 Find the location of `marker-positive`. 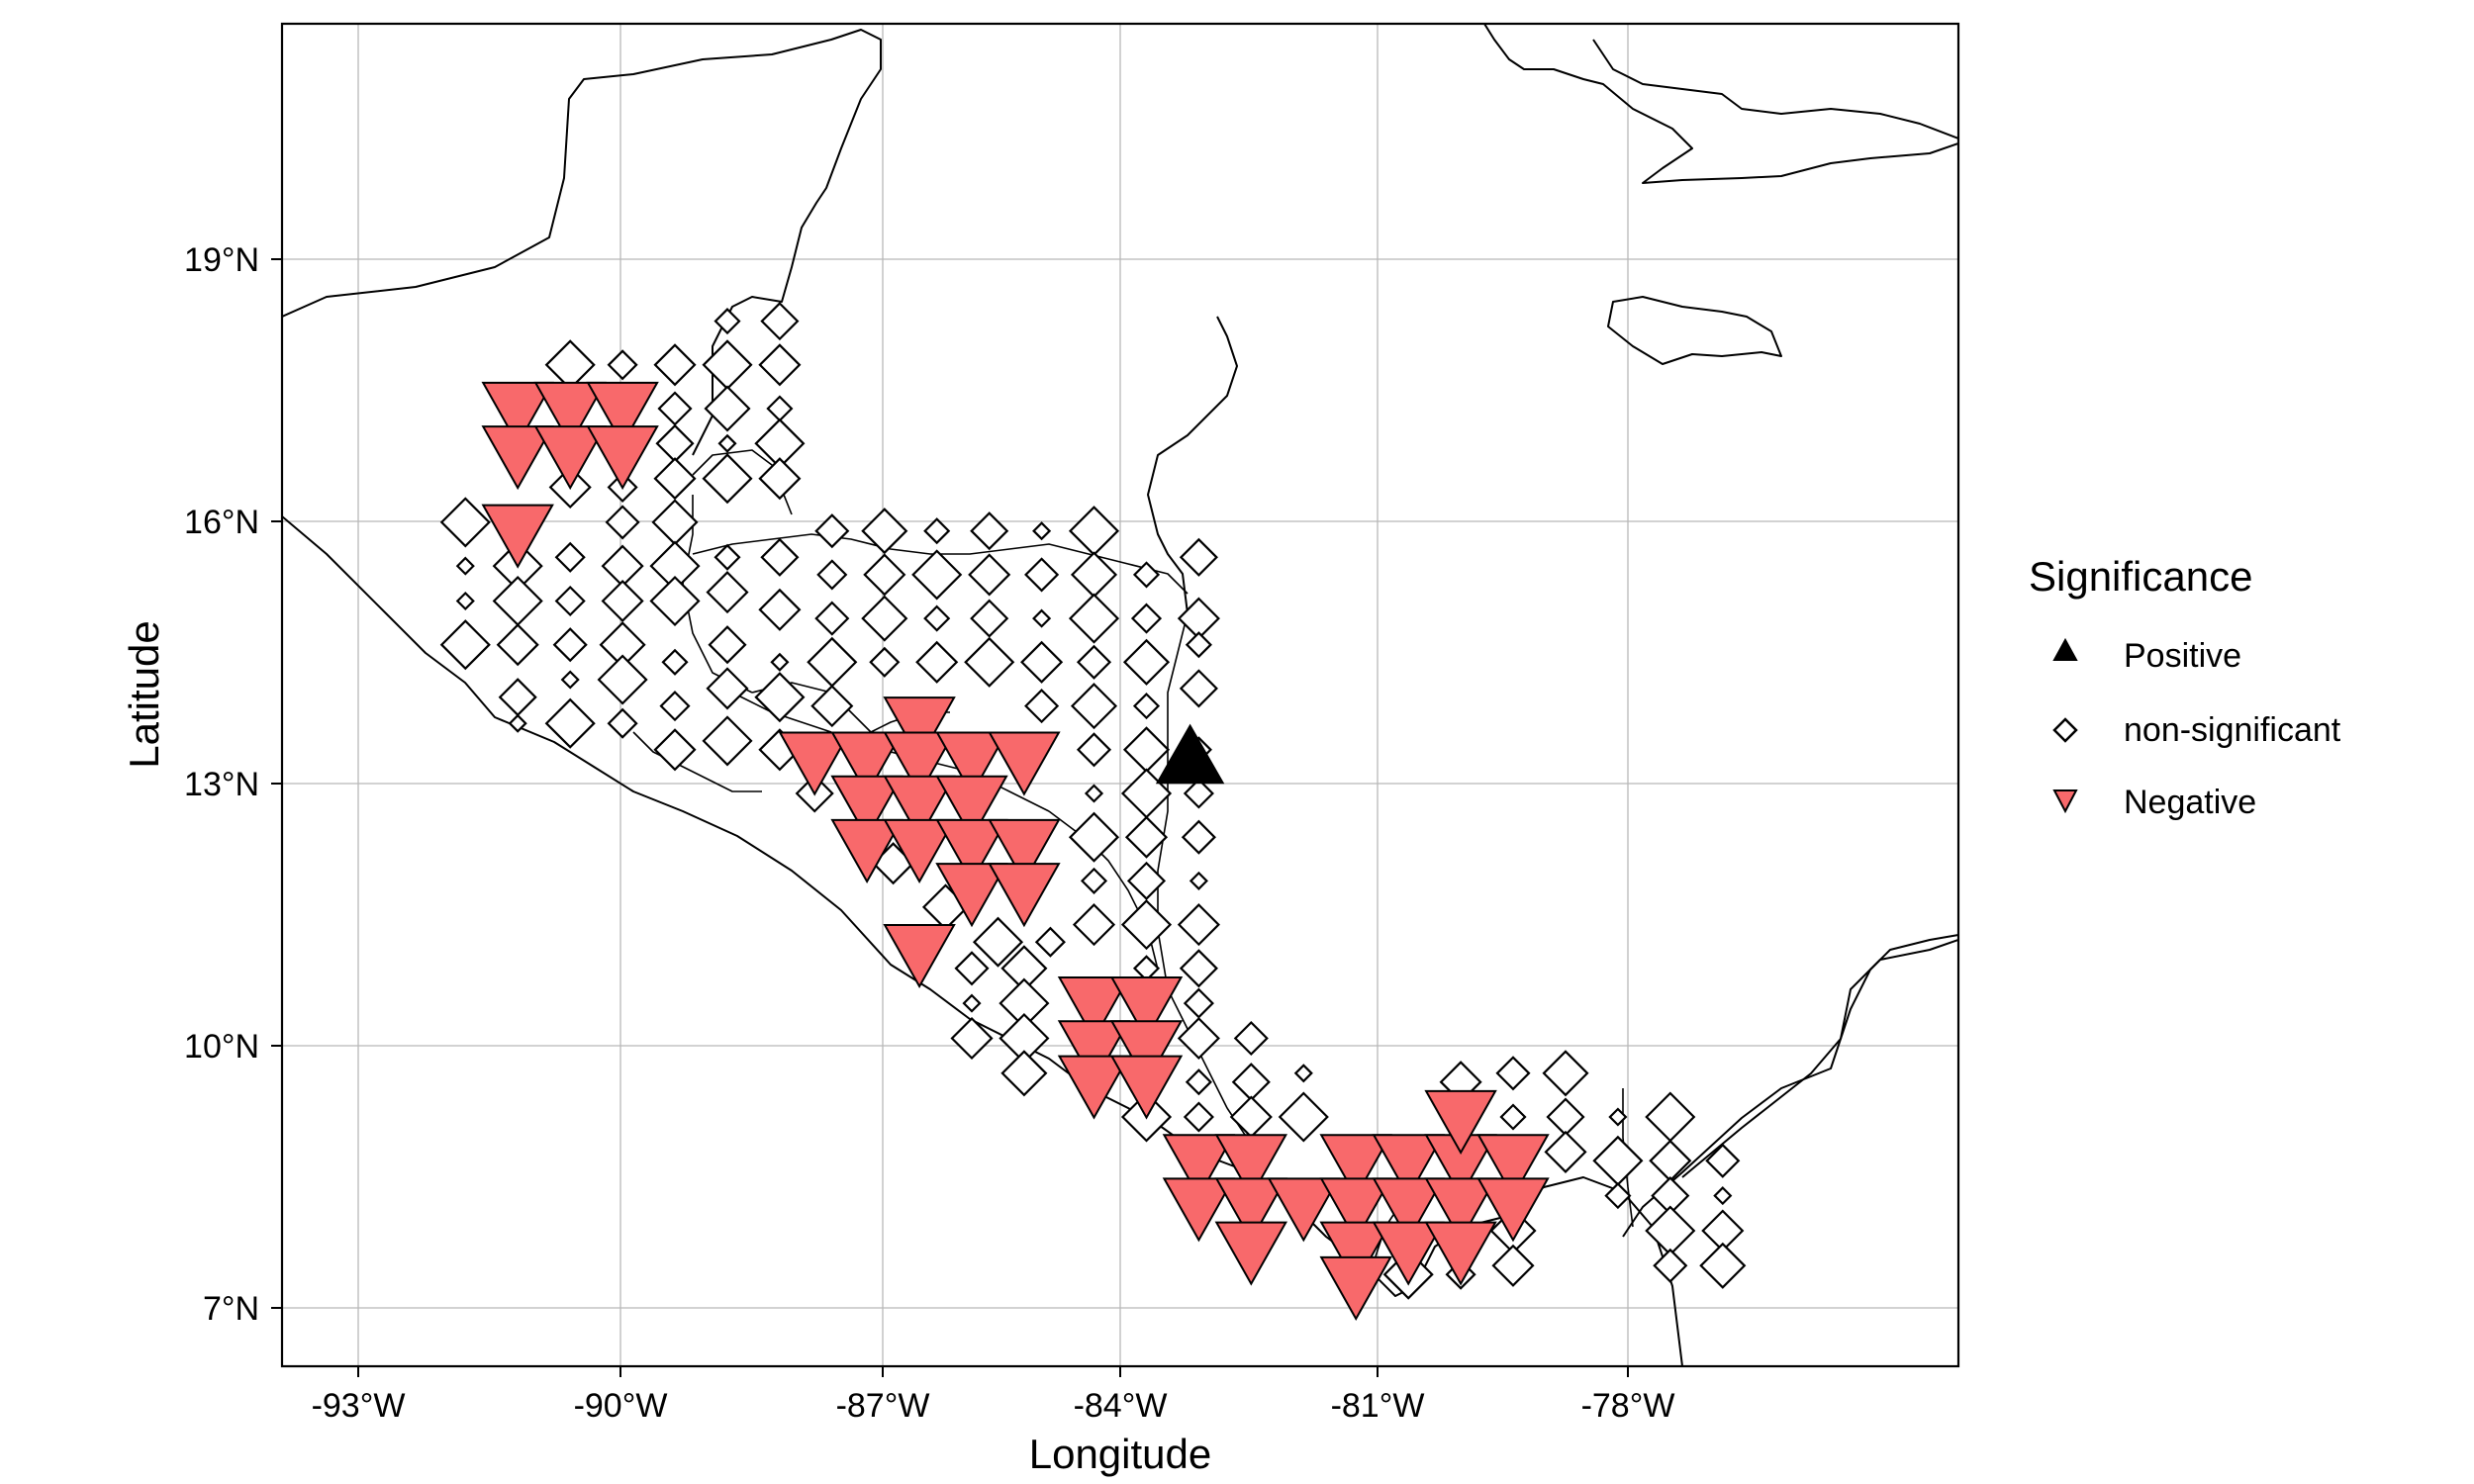

marker-positive is located at coordinates (1190, 754).